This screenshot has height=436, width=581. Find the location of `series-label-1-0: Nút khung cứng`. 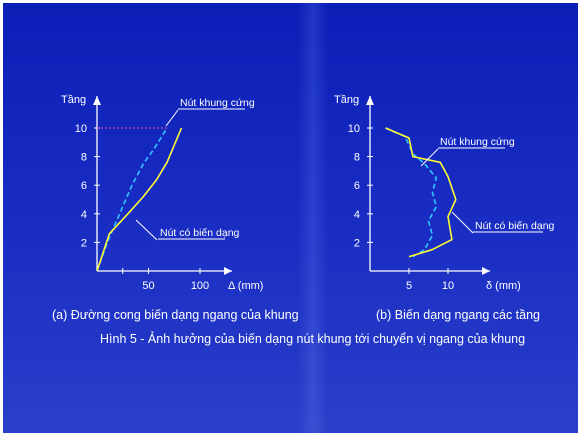

series-label-1-0: Nút khung cứng is located at coordinates (477, 142).